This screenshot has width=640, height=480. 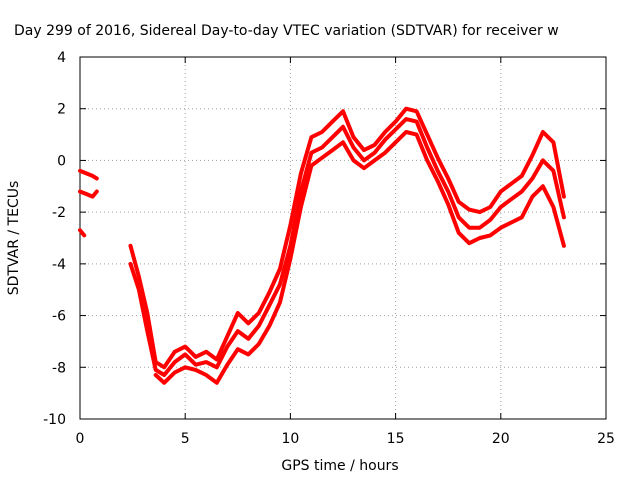 I want to click on x-tick-label: 25, so click(x=606, y=439).